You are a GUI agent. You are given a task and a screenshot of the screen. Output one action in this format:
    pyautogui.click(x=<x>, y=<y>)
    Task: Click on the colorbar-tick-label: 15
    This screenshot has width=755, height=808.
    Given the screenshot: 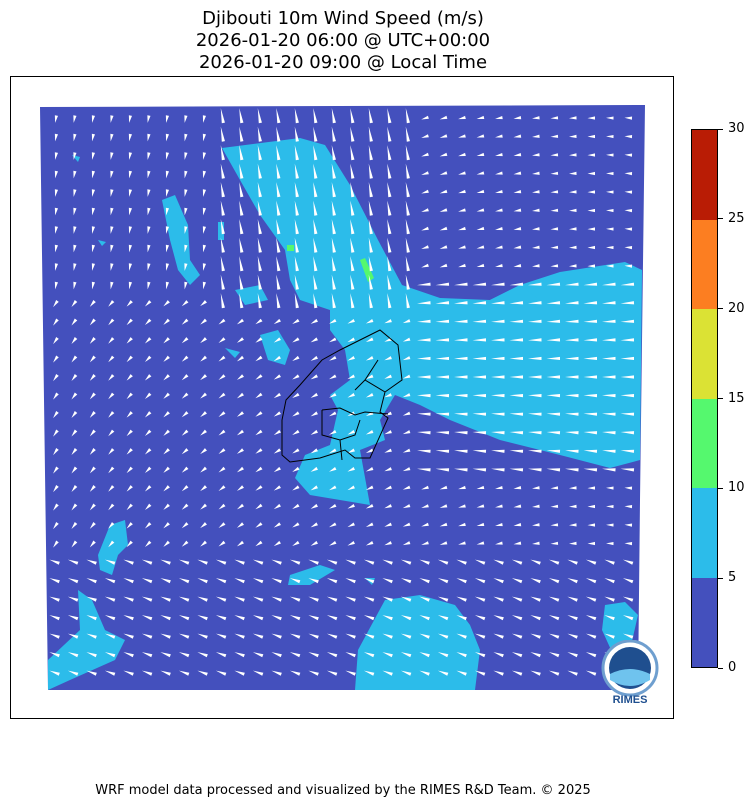 What is the action you would take?
    pyautogui.click(x=736, y=398)
    